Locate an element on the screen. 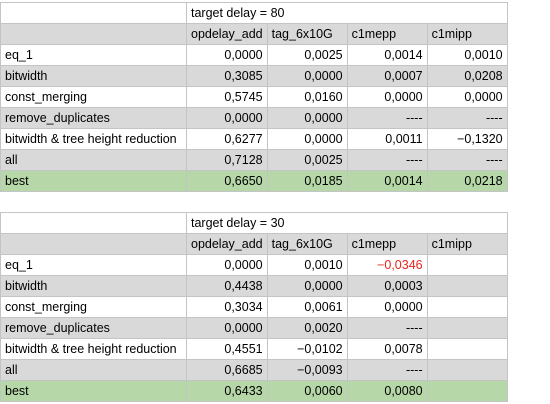  table-cell: 0,6650 is located at coordinates (227, 181).